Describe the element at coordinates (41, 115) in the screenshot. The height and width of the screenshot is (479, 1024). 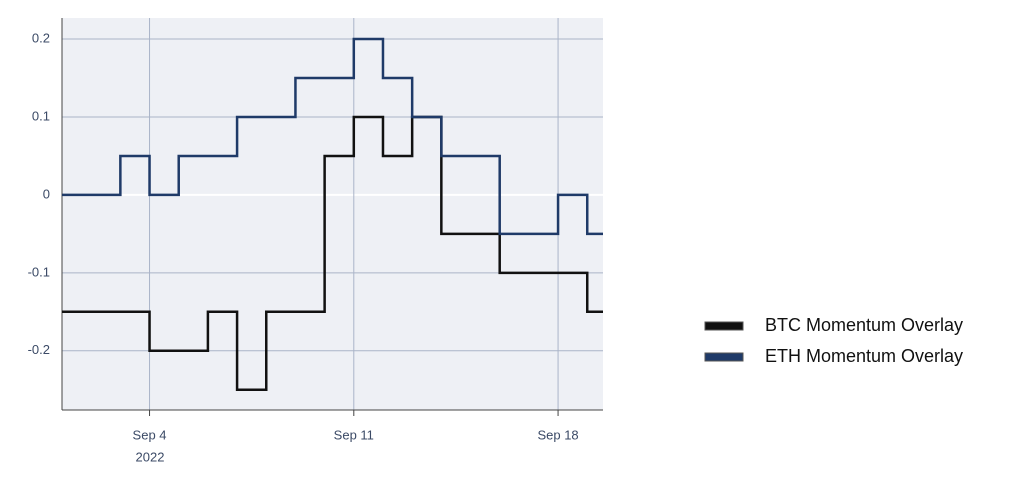
I see `y-tick-label: 0.1` at that location.